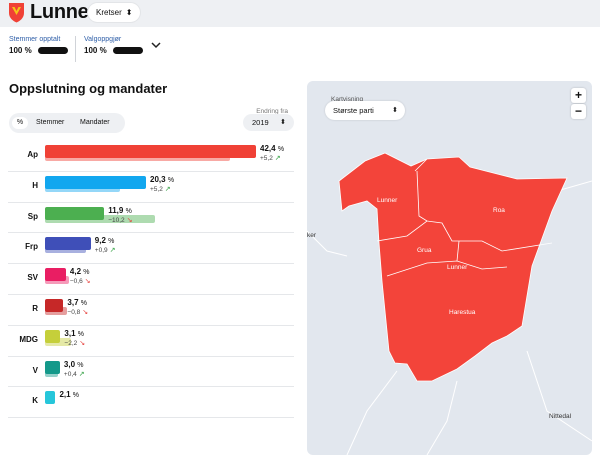 This screenshot has width=600, height=459. What do you see at coordinates (20, 50) in the screenshot?
I see `counted-value: 100 %` at bounding box center [20, 50].